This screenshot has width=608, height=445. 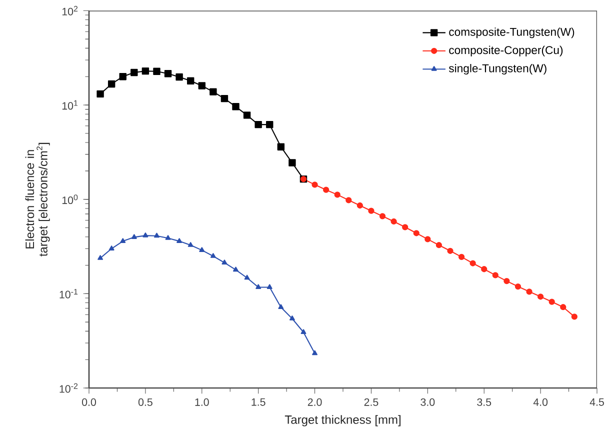 I want to click on x-tick-label: 0.0, so click(x=89, y=402).